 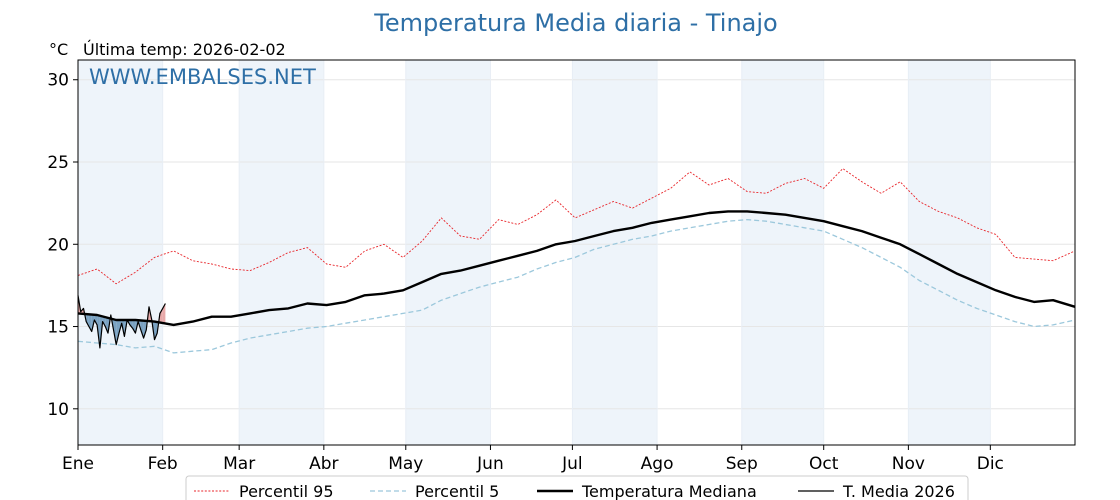 I want to click on x-tick-label: Ene, so click(x=78, y=464).